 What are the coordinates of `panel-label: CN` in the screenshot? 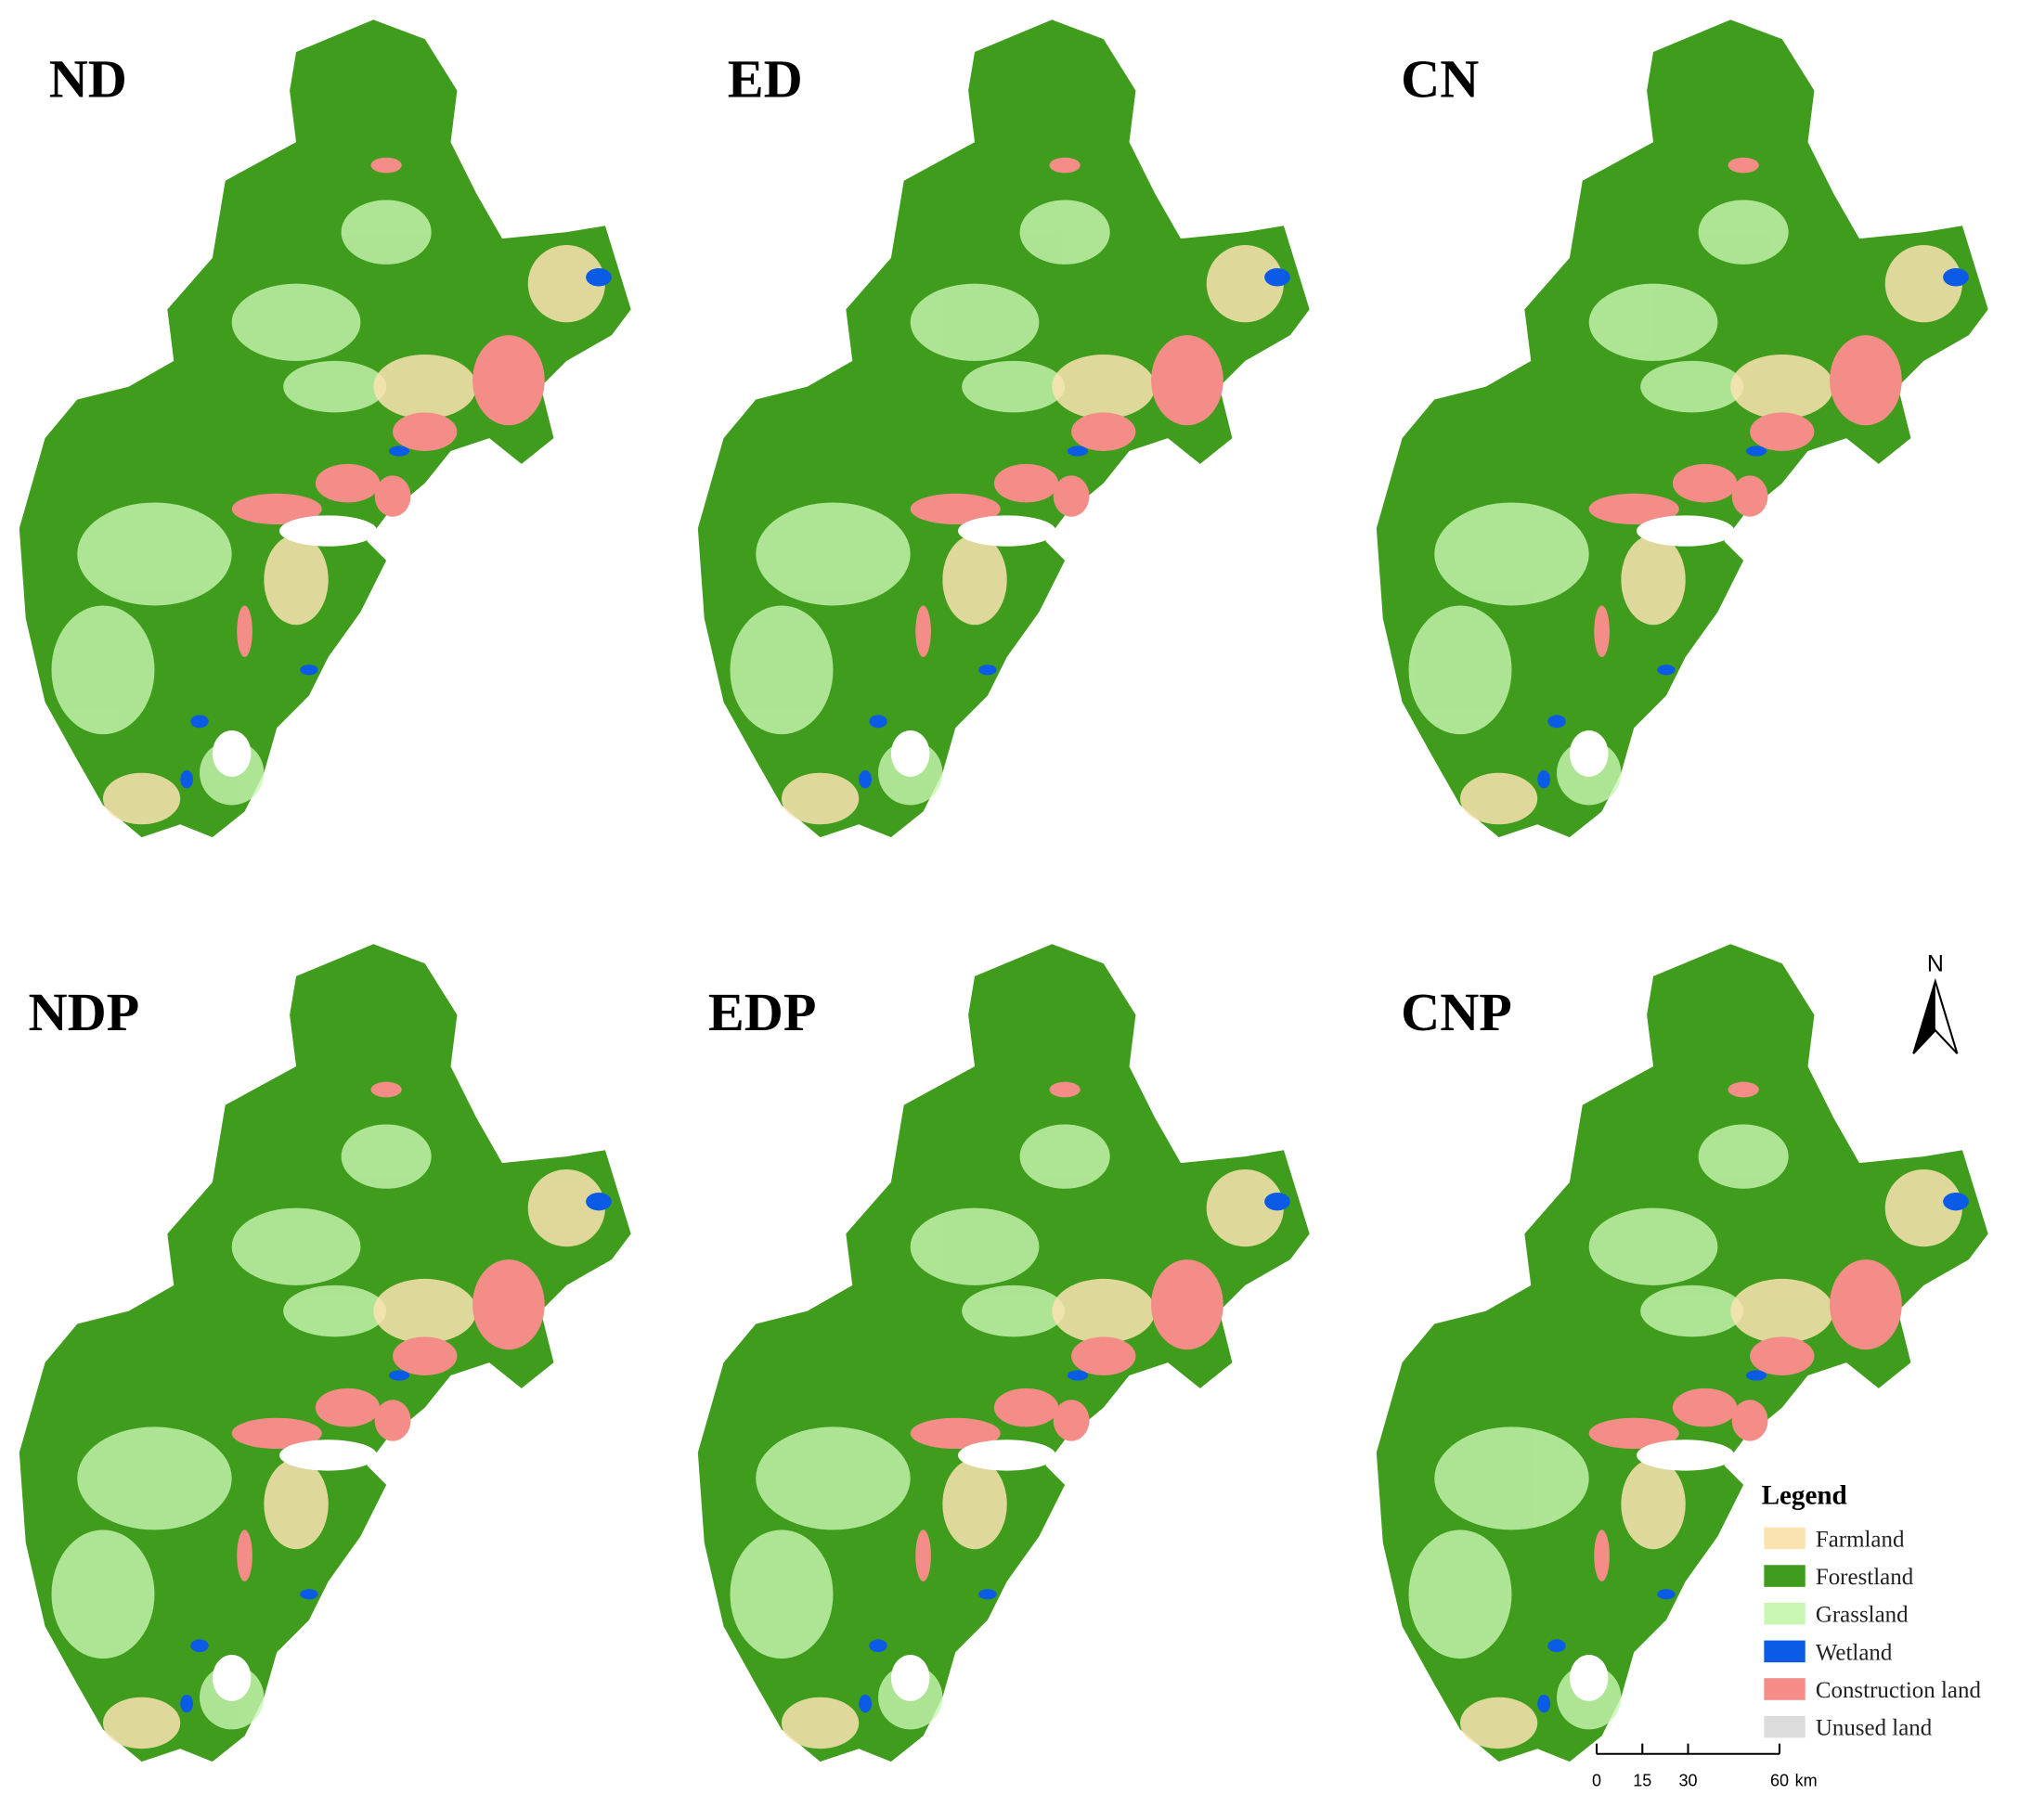 It's located at (1440, 79).